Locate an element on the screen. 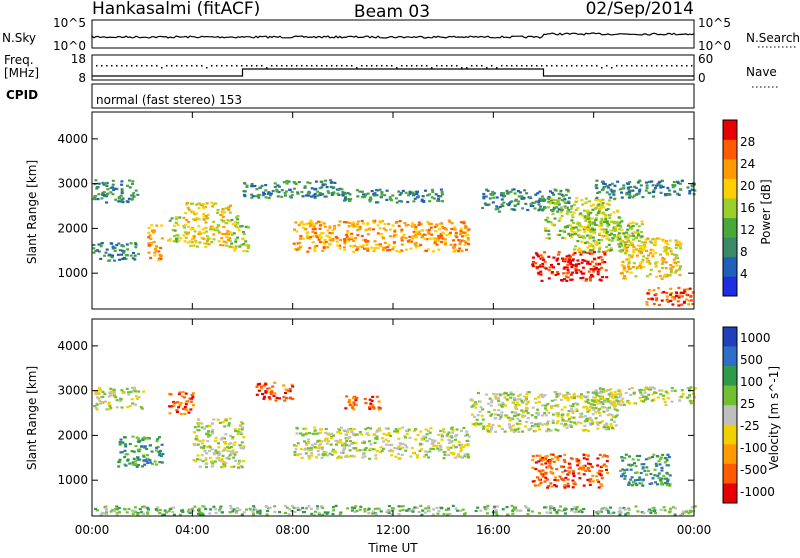 Image resolution: width=800 pixels, height=558 pixels. colorbar-segment is located at coordinates (730, 149).